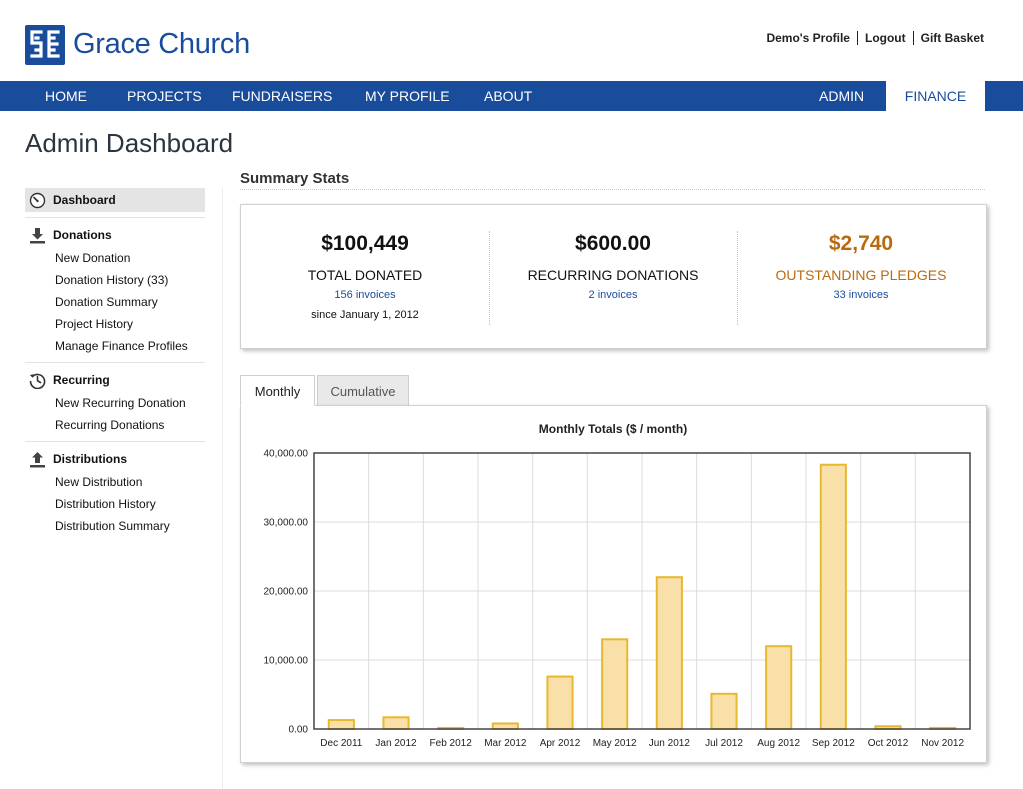 The height and width of the screenshot is (789, 1023). What do you see at coordinates (407, 96) in the screenshot?
I see `nav-my-profile: MY PROFILE` at bounding box center [407, 96].